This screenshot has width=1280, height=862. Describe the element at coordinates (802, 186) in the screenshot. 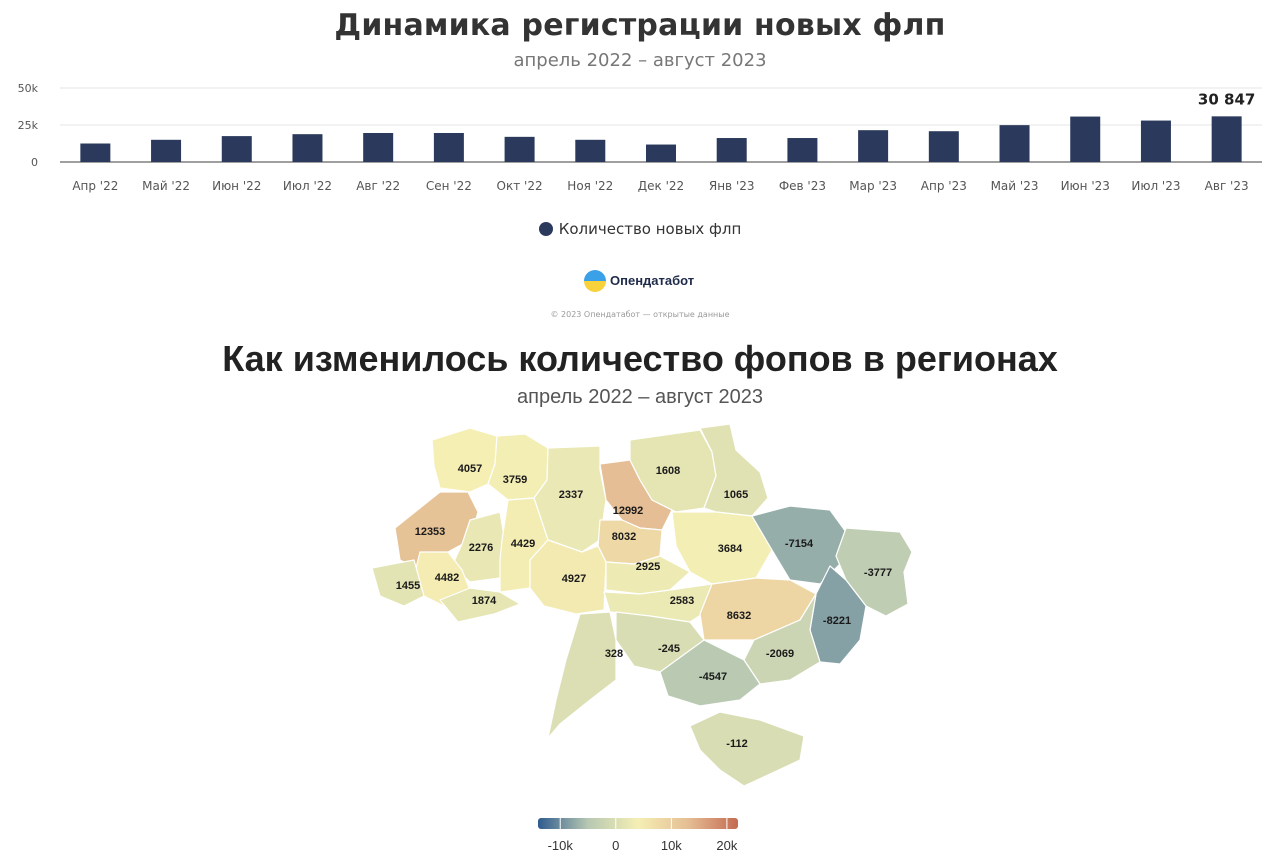

I see `x-tick-label: Фев '23` at that location.